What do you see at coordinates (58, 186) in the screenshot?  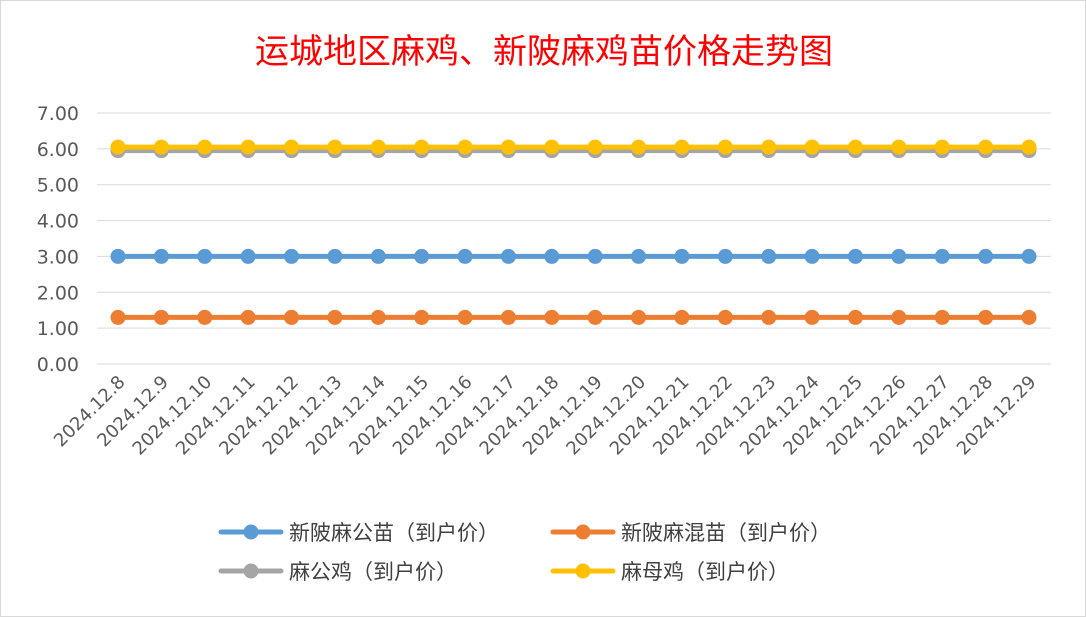 I see `y-tick-label: 5.00` at bounding box center [58, 186].